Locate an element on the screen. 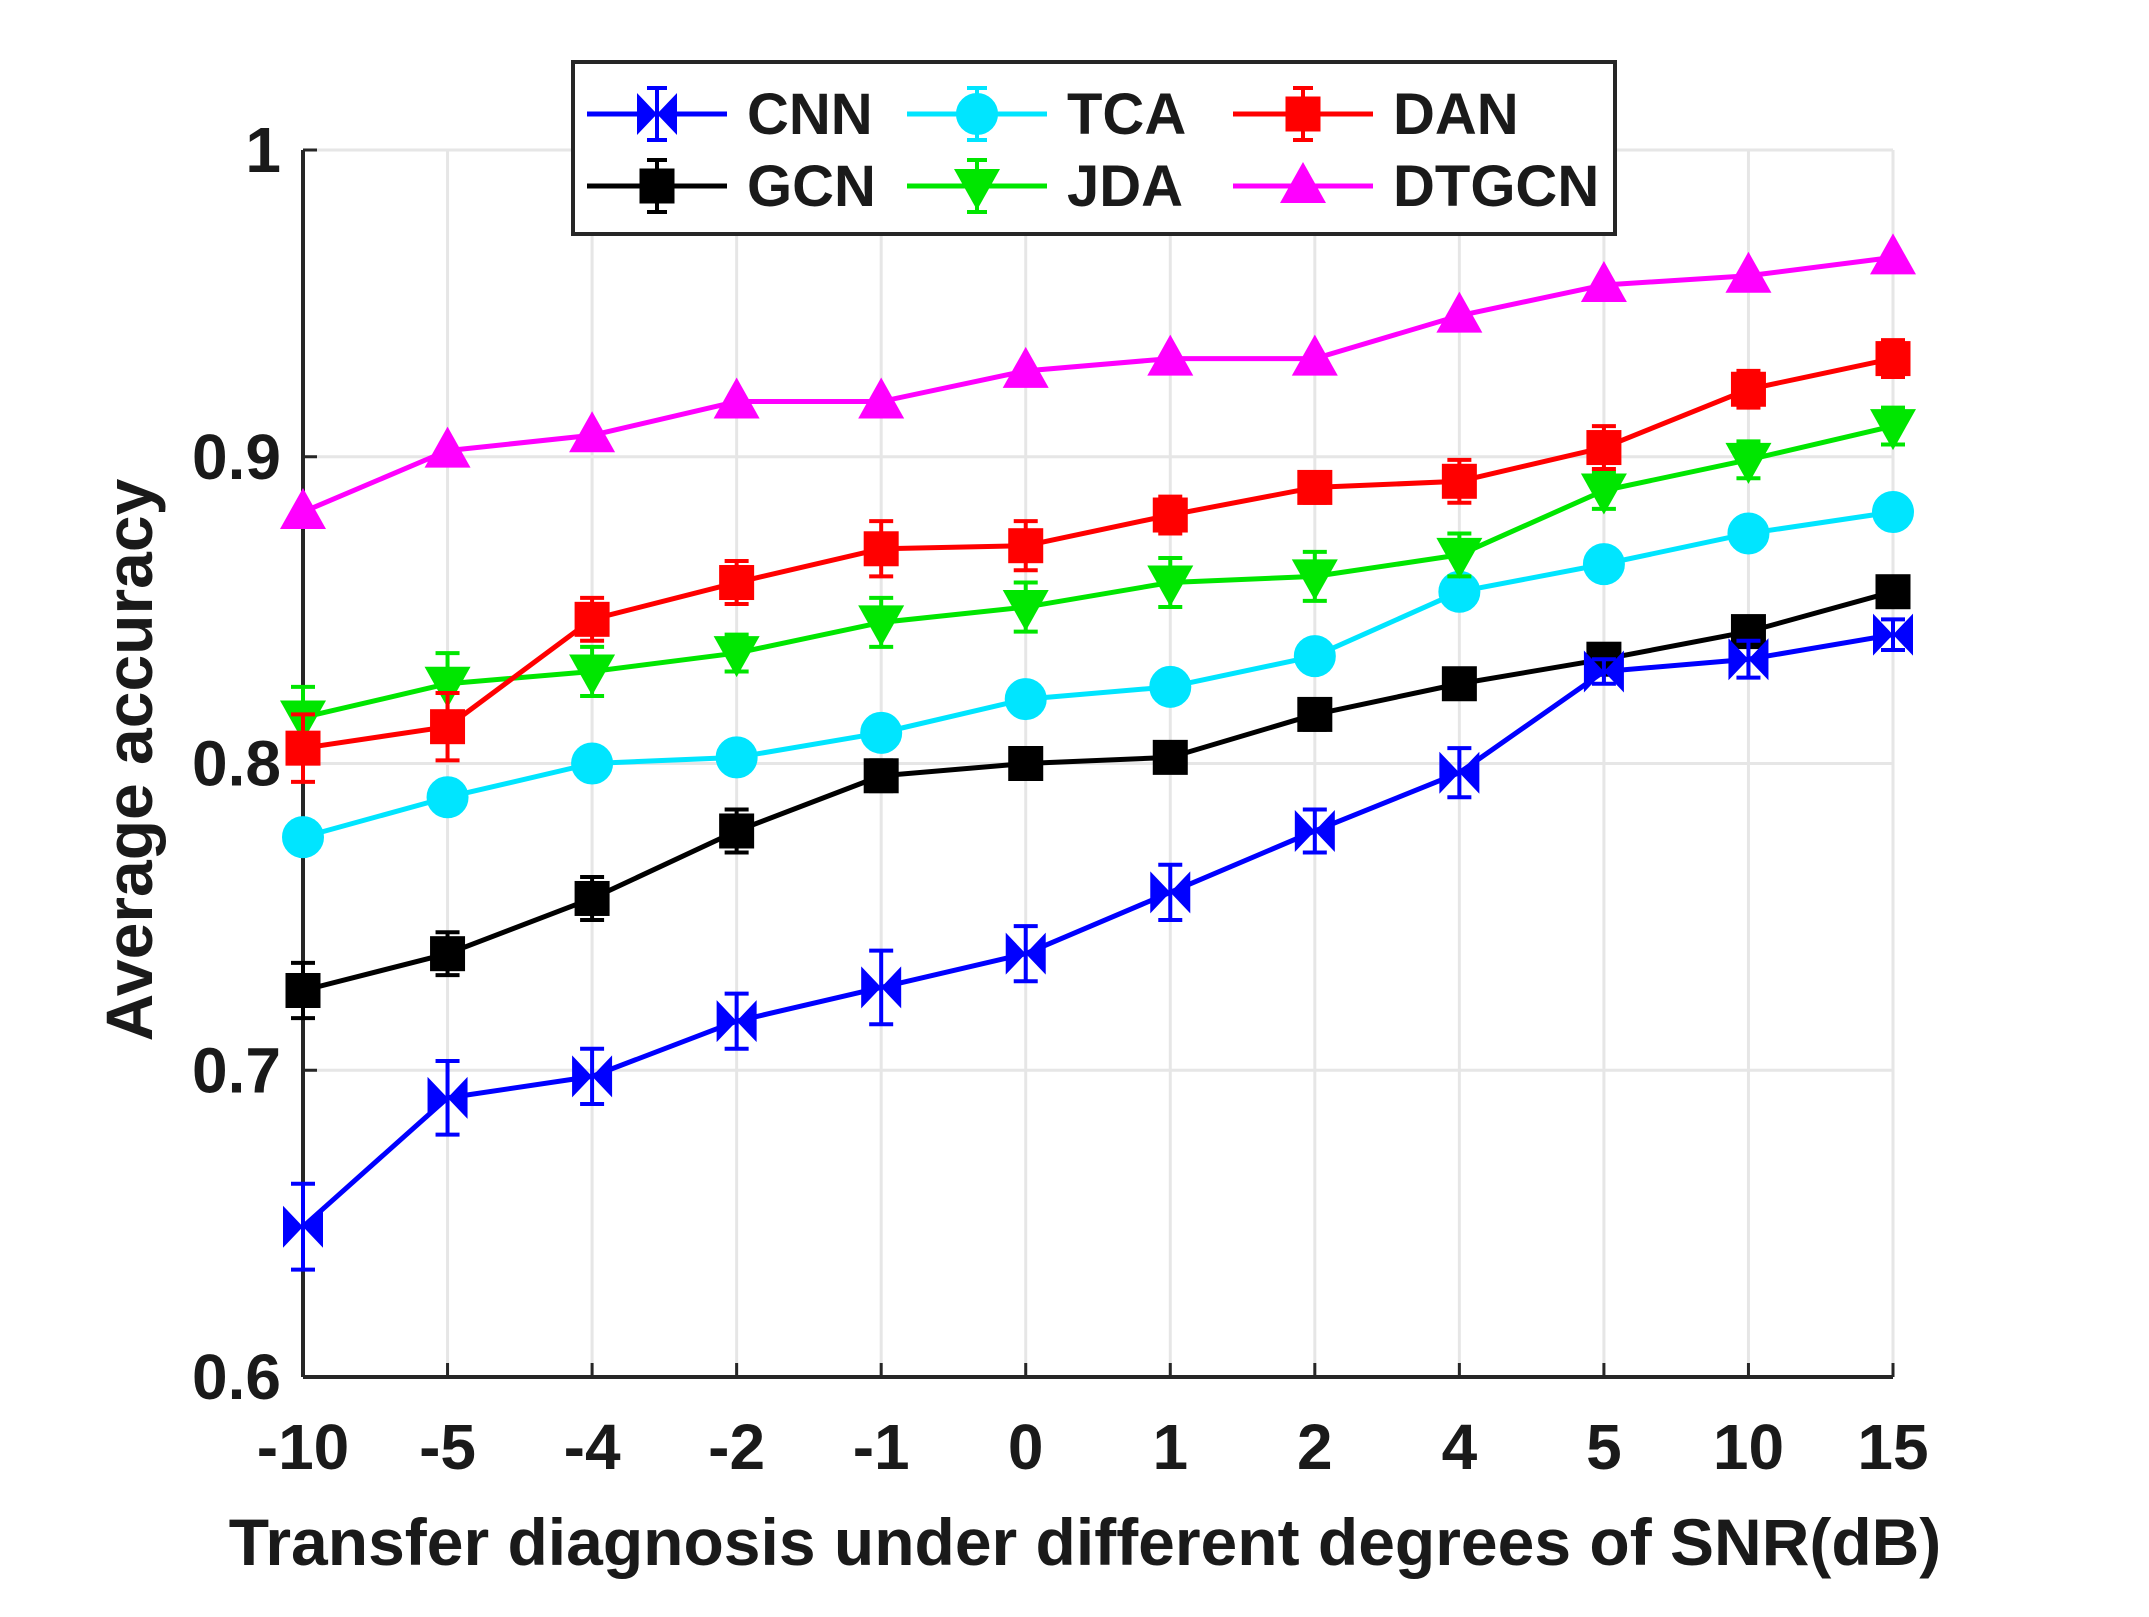  series-dtgcn is located at coordinates (1098, 381).